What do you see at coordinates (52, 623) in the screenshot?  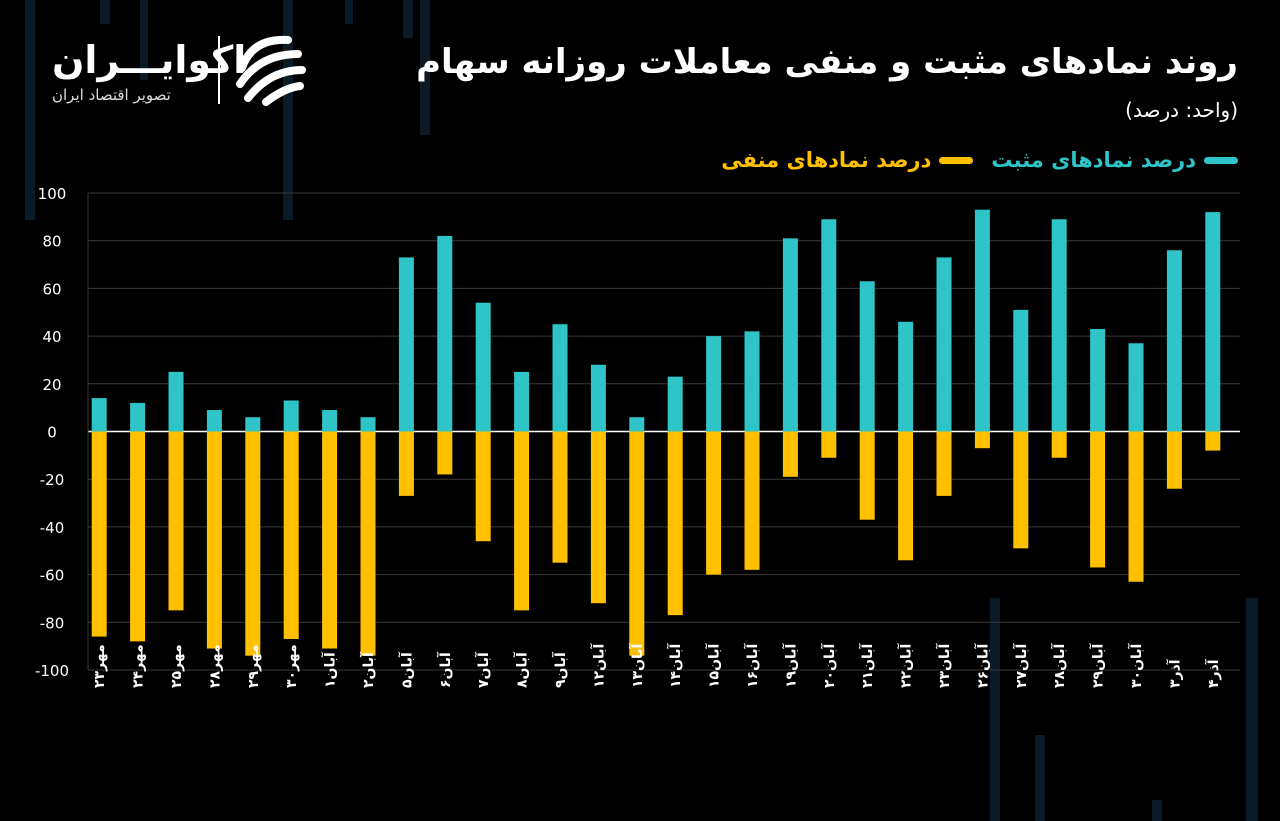 I see `y-tick-label: -80` at bounding box center [52, 623].